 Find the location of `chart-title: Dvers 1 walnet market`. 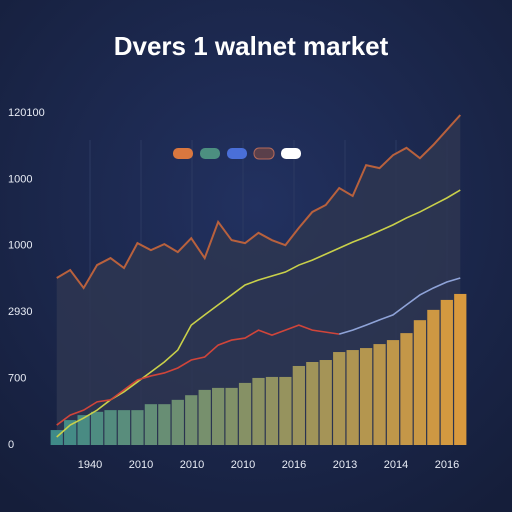

chart-title: Dvers 1 walnet market is located at coordinates (251, 46).